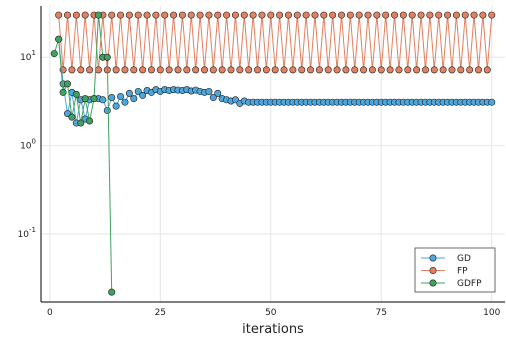 Image resolution: width=506 pixels, height=339 pixels. Describe the element at coordinates (381, 313) in the screenshot. I see `x-tick-label: 75` at that location.